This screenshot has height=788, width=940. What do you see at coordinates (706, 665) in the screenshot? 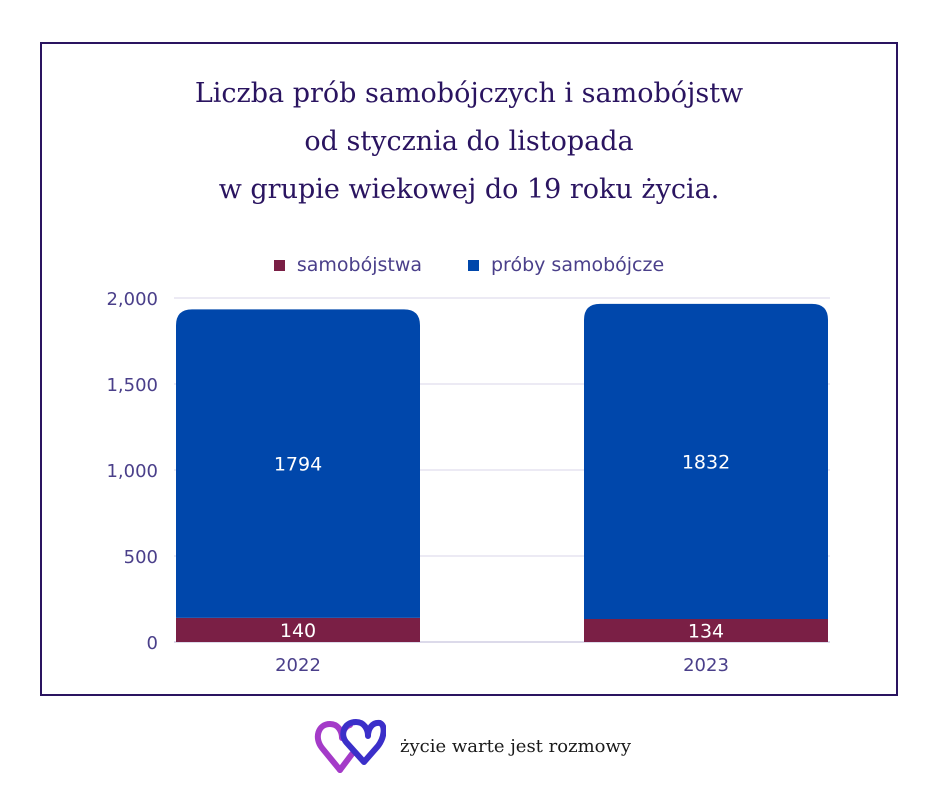
I see `x-tick-label-2023: 2023` at bounding box center [706, 665].